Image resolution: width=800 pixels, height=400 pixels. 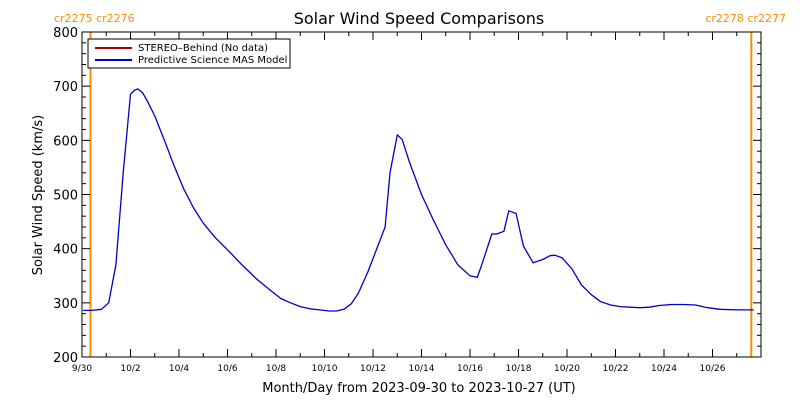 What do you see at coordinates (65, 304) in the screenshot?
I see `y-tick-label: 300` at bounding box center [65, 304].